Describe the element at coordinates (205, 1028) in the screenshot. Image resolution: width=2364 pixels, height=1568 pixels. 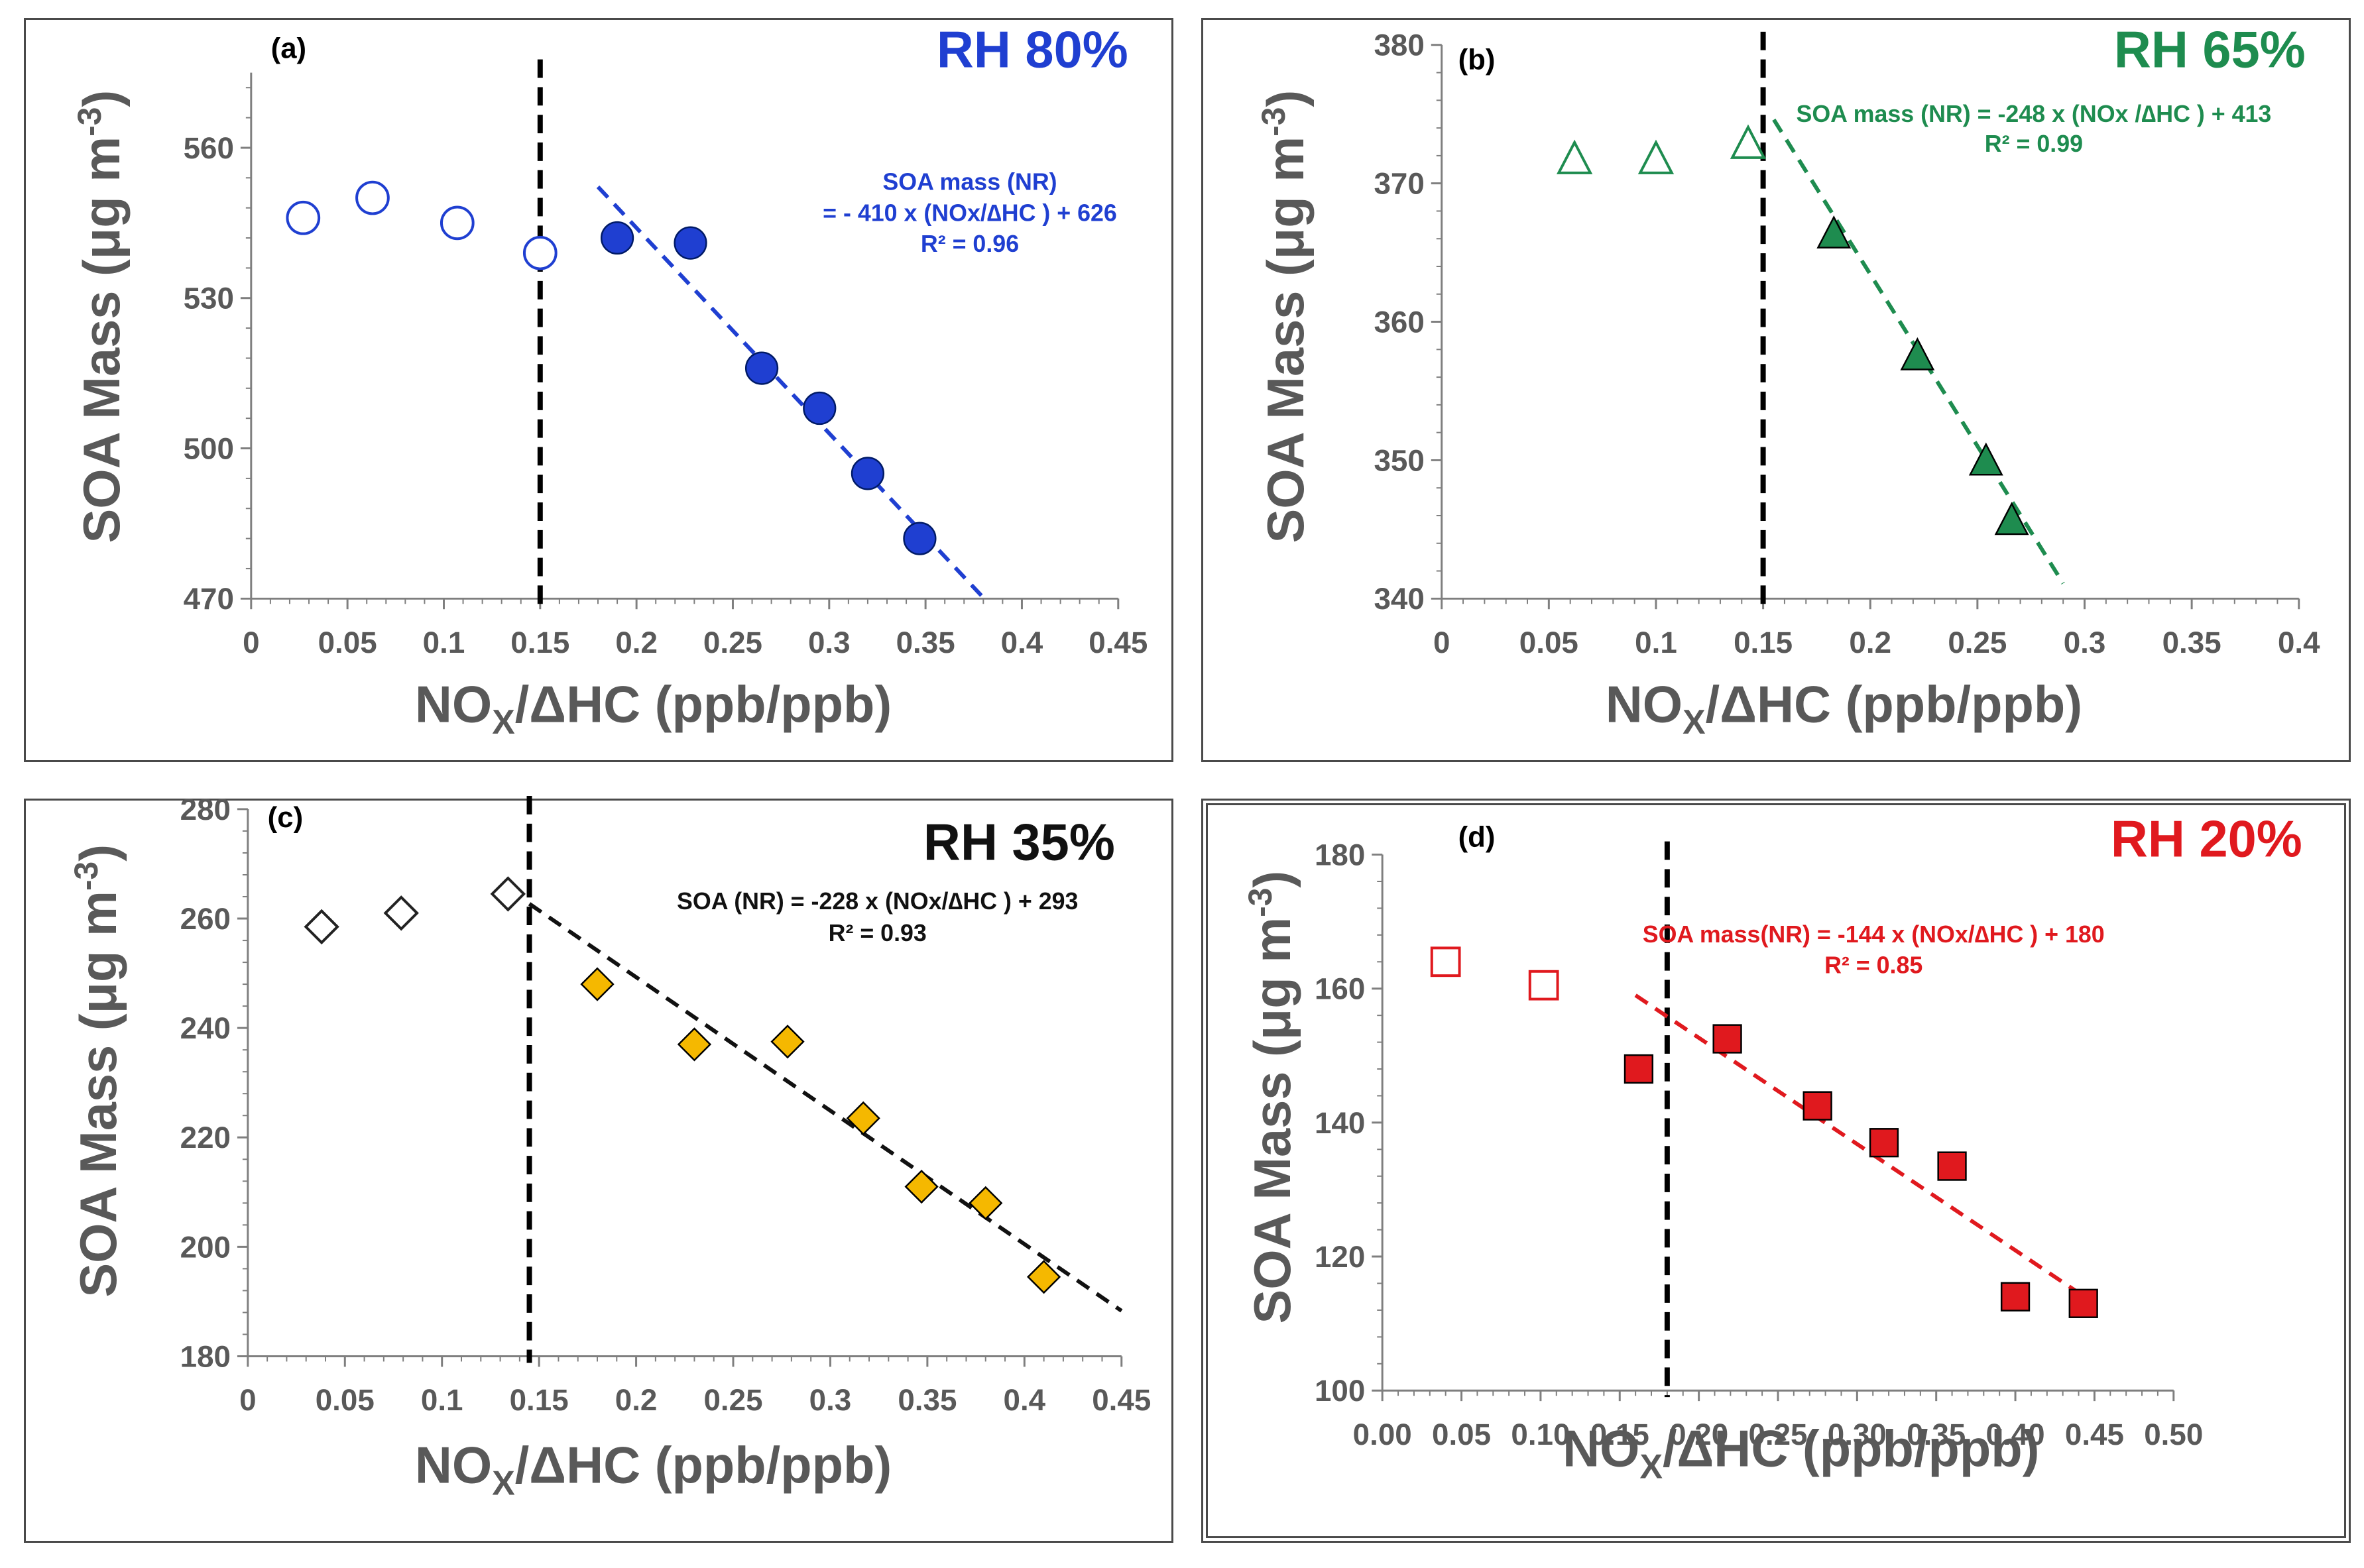
I see `y-tick-label: 240` at that location.